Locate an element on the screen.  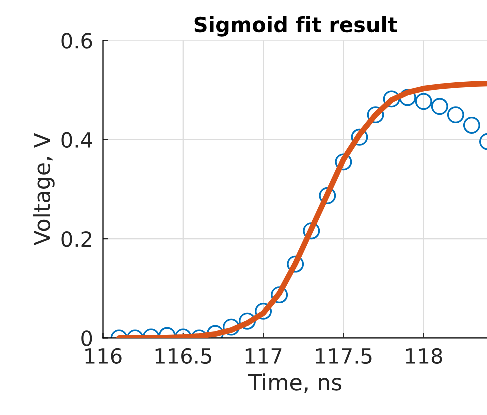
x-tick-label: 116 is located at coordinates (104, 356).